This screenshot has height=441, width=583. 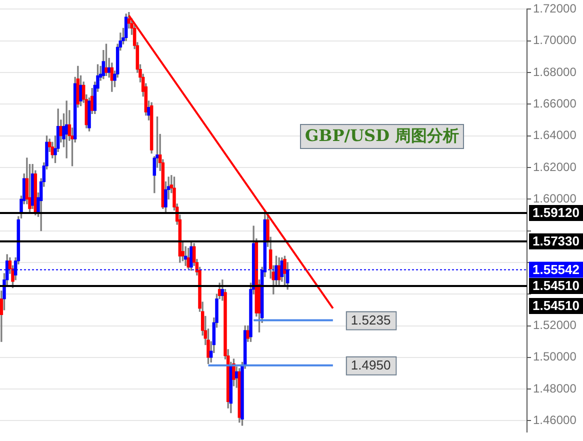 I want to click on series-label: 1.4950, so click(x=370, y=364).